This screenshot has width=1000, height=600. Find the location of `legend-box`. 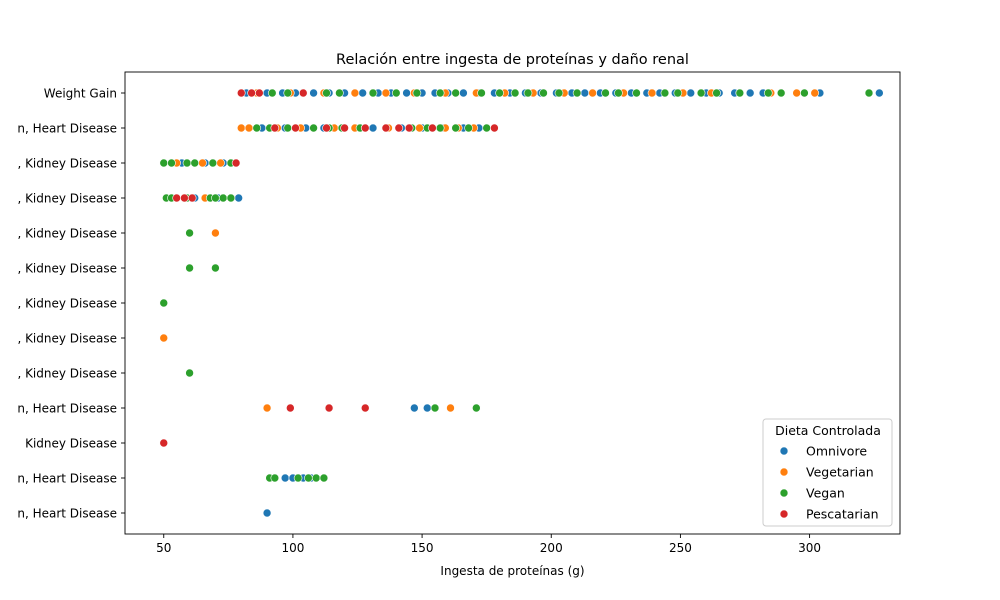

legend-box is located at coordinates (827, 472).